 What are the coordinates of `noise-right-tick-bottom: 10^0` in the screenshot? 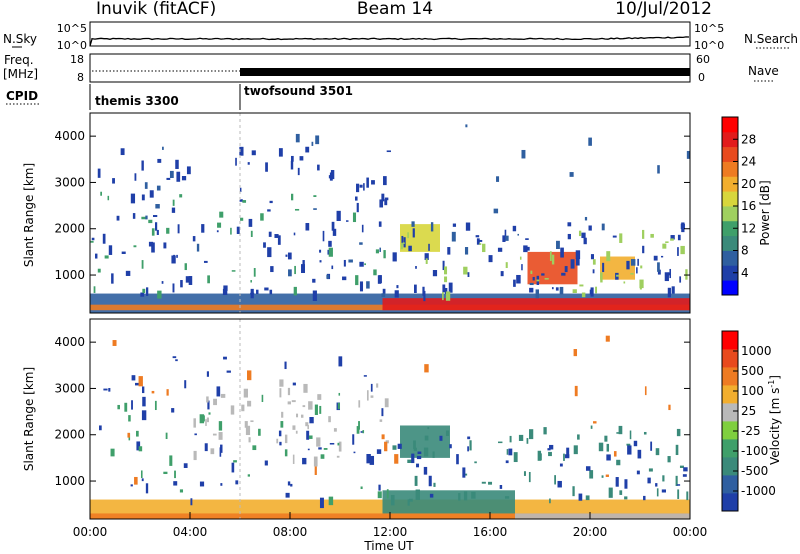 It's located at (709, 45).